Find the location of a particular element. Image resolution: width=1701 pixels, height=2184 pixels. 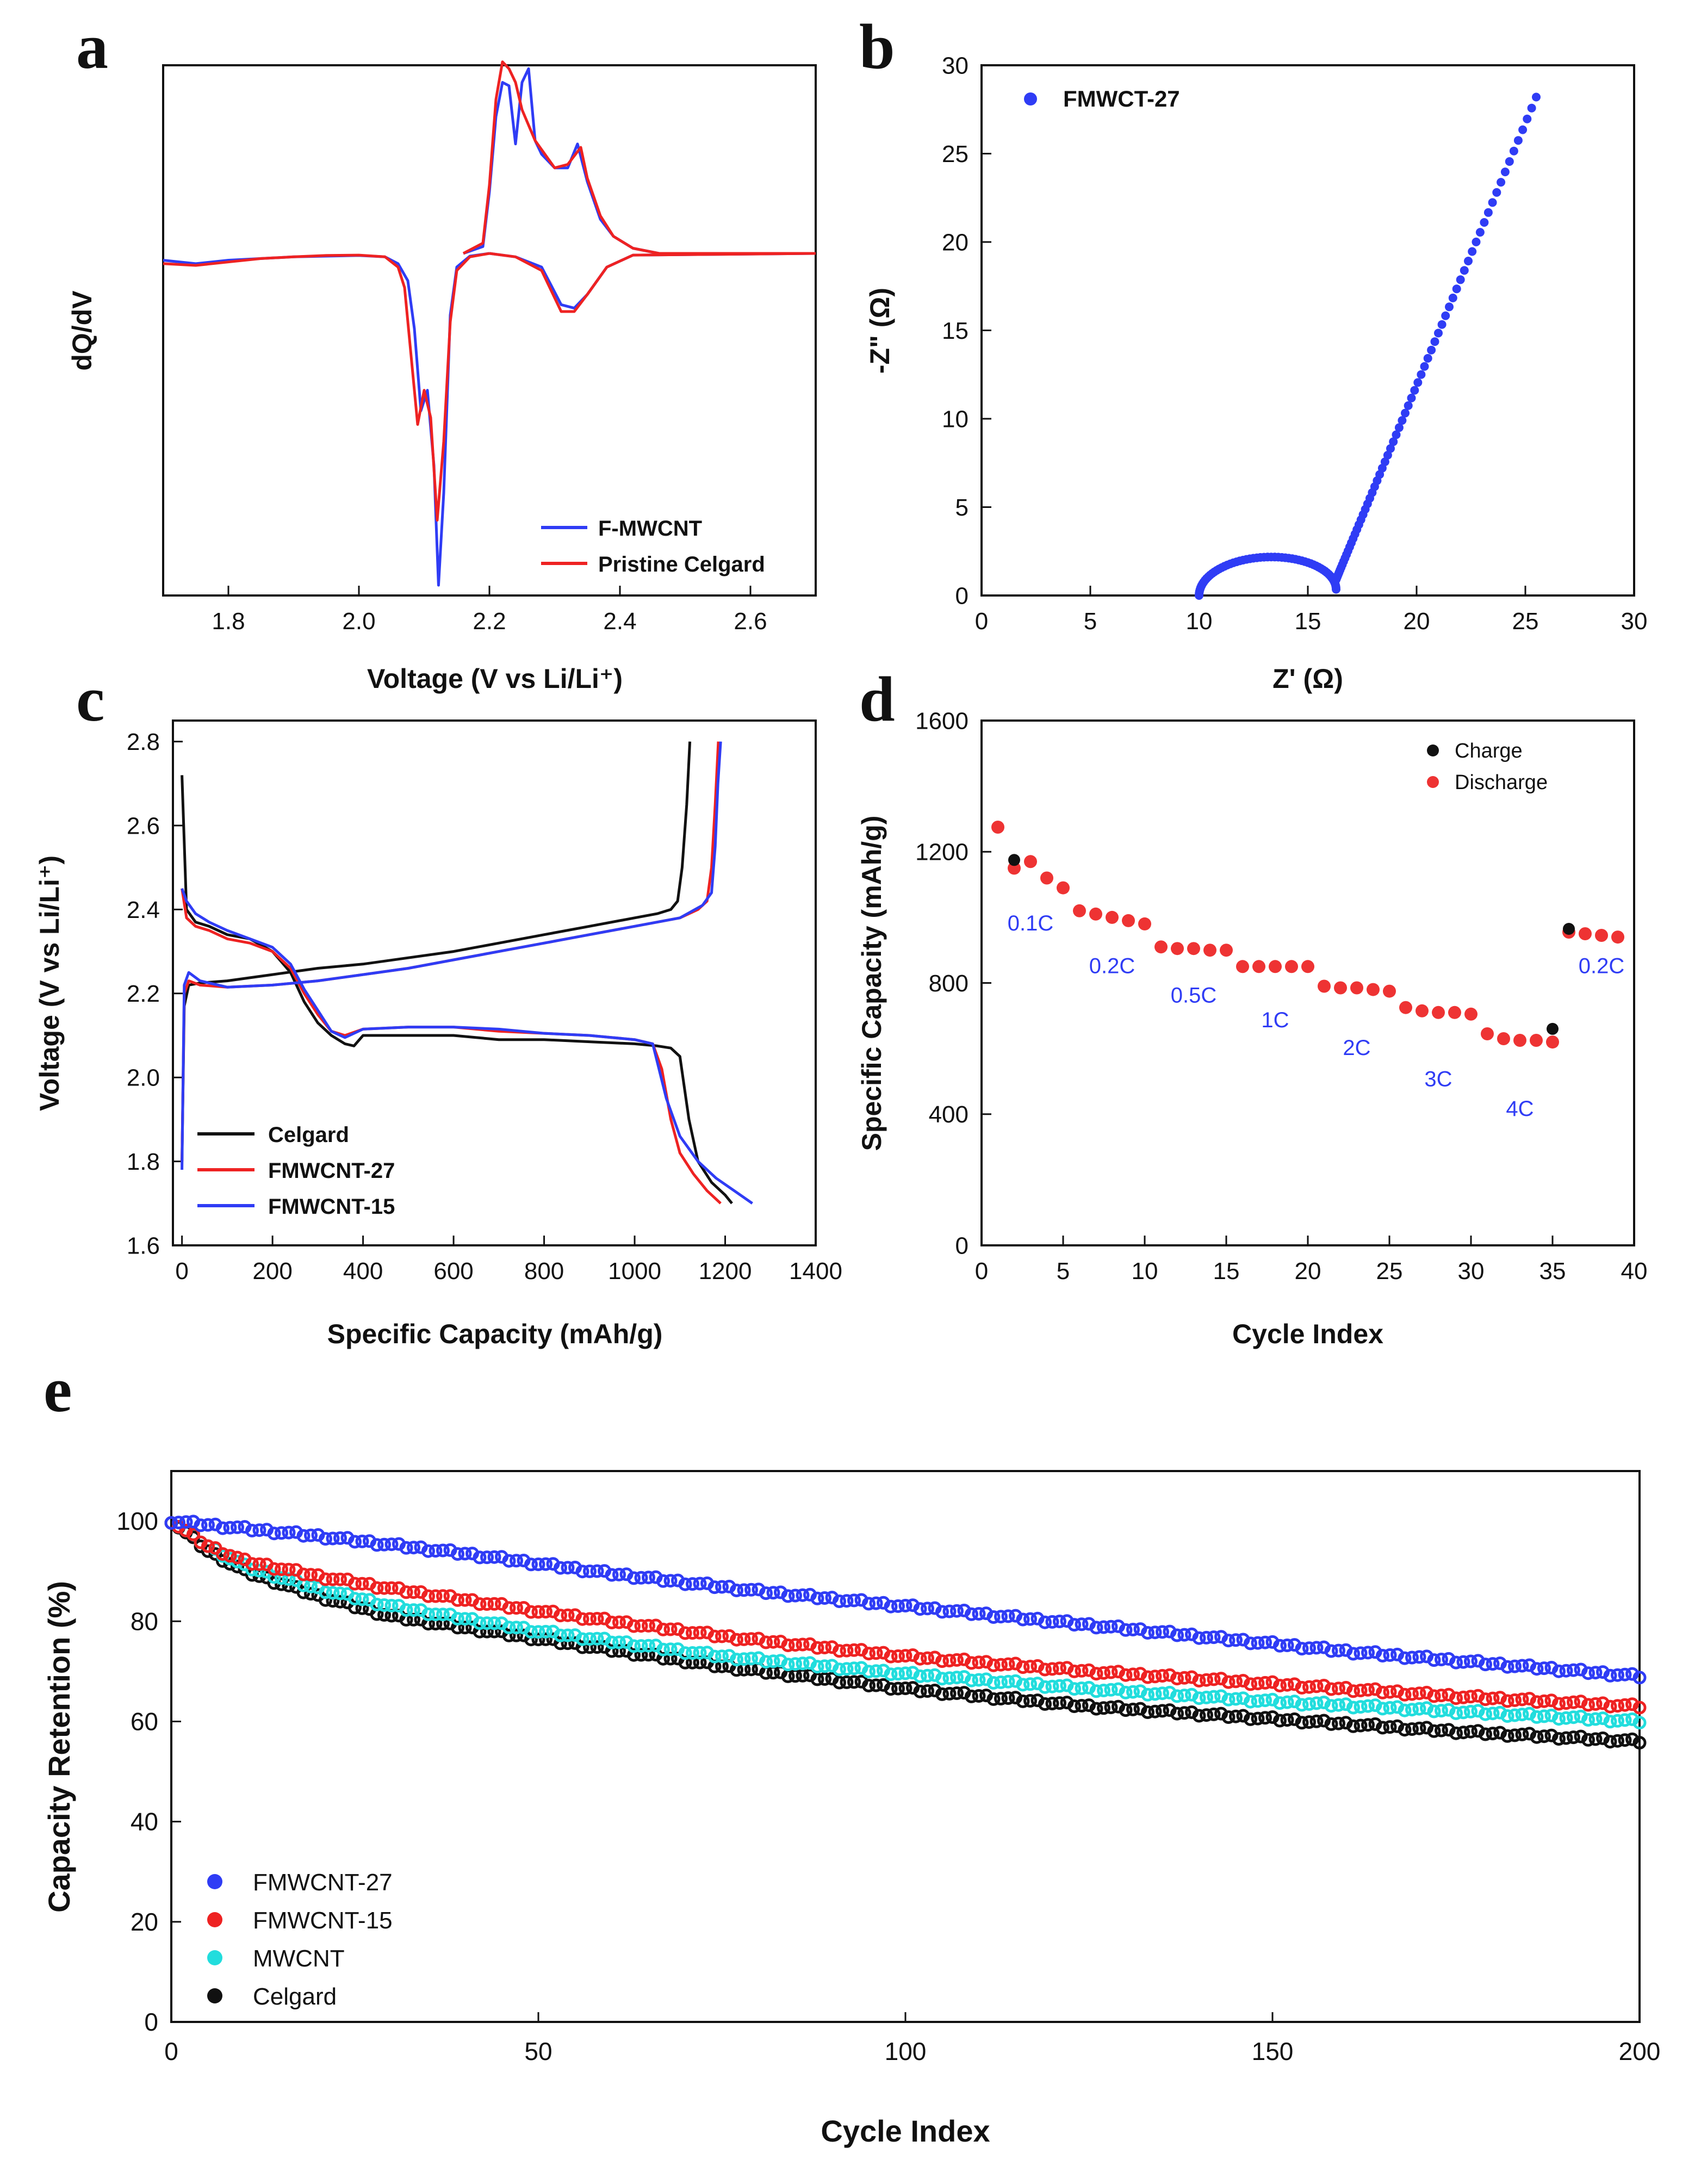

panel-d-xtick-label: 40 is located at coordinates (1634, 1271).